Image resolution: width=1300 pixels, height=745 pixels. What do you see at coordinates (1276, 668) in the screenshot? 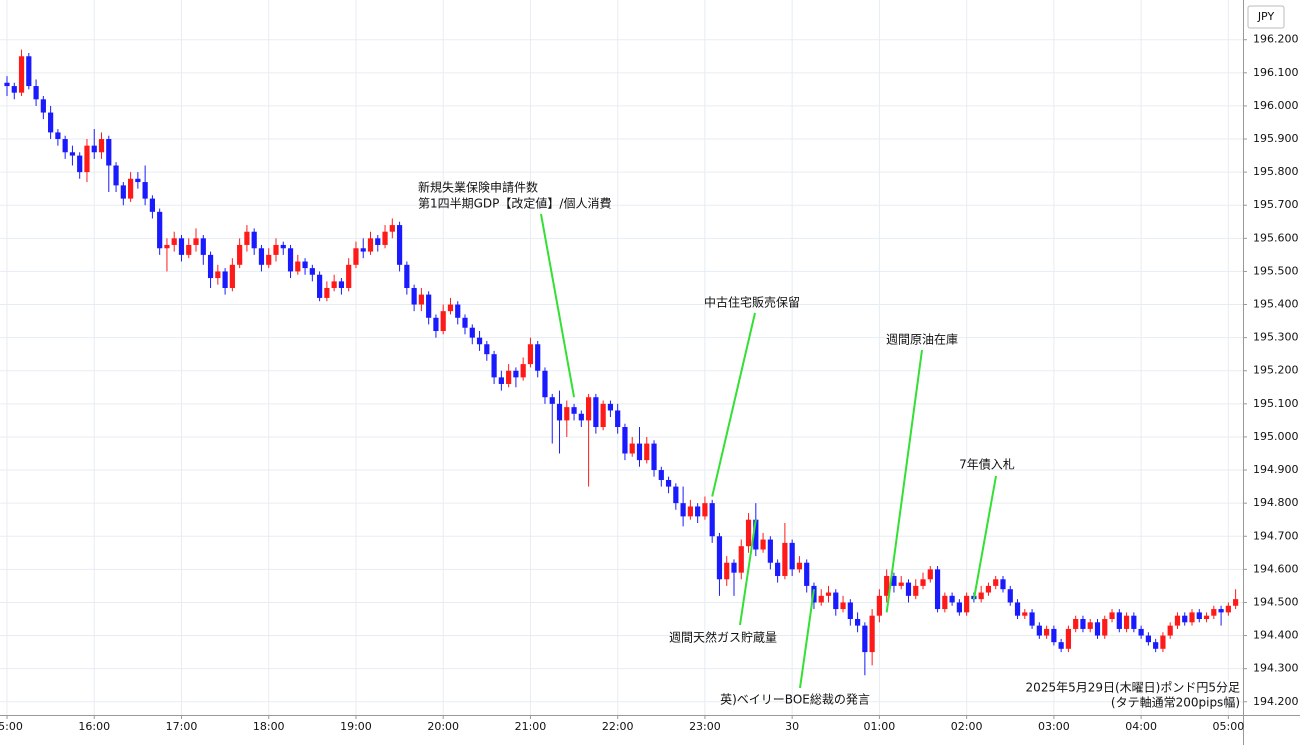
I see `y-tick-label: 194.300` at bounding box center [1276, 668].